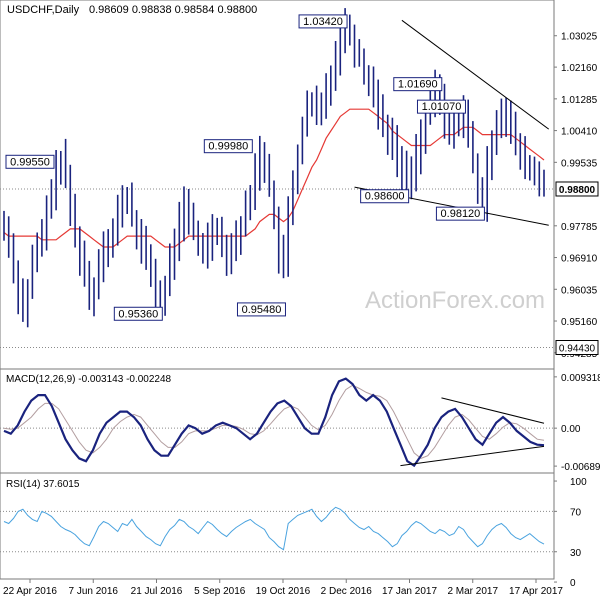 This screenshot has height=605, width=600. I want to click on level-label: 0.95480, so click(262, 310).